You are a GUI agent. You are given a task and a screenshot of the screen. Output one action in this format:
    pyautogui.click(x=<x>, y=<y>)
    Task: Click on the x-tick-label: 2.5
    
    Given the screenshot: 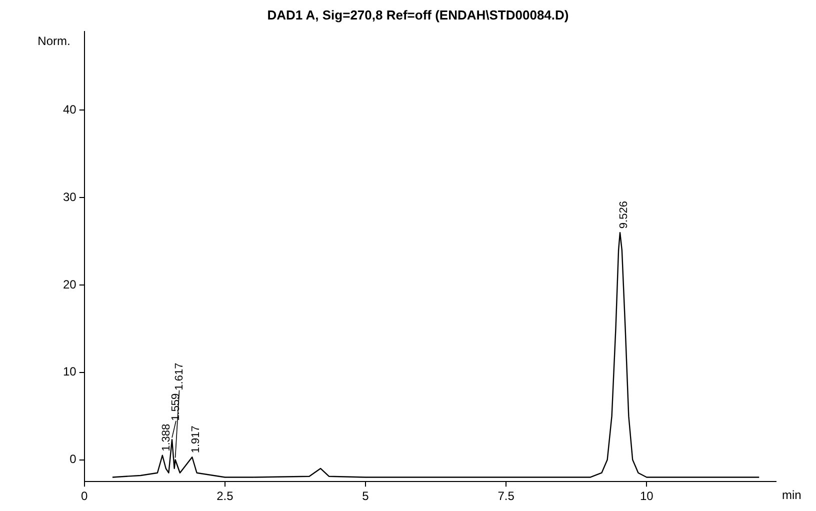 What is the action you would take?
    pyautogui.click(x=225, y=496)
    